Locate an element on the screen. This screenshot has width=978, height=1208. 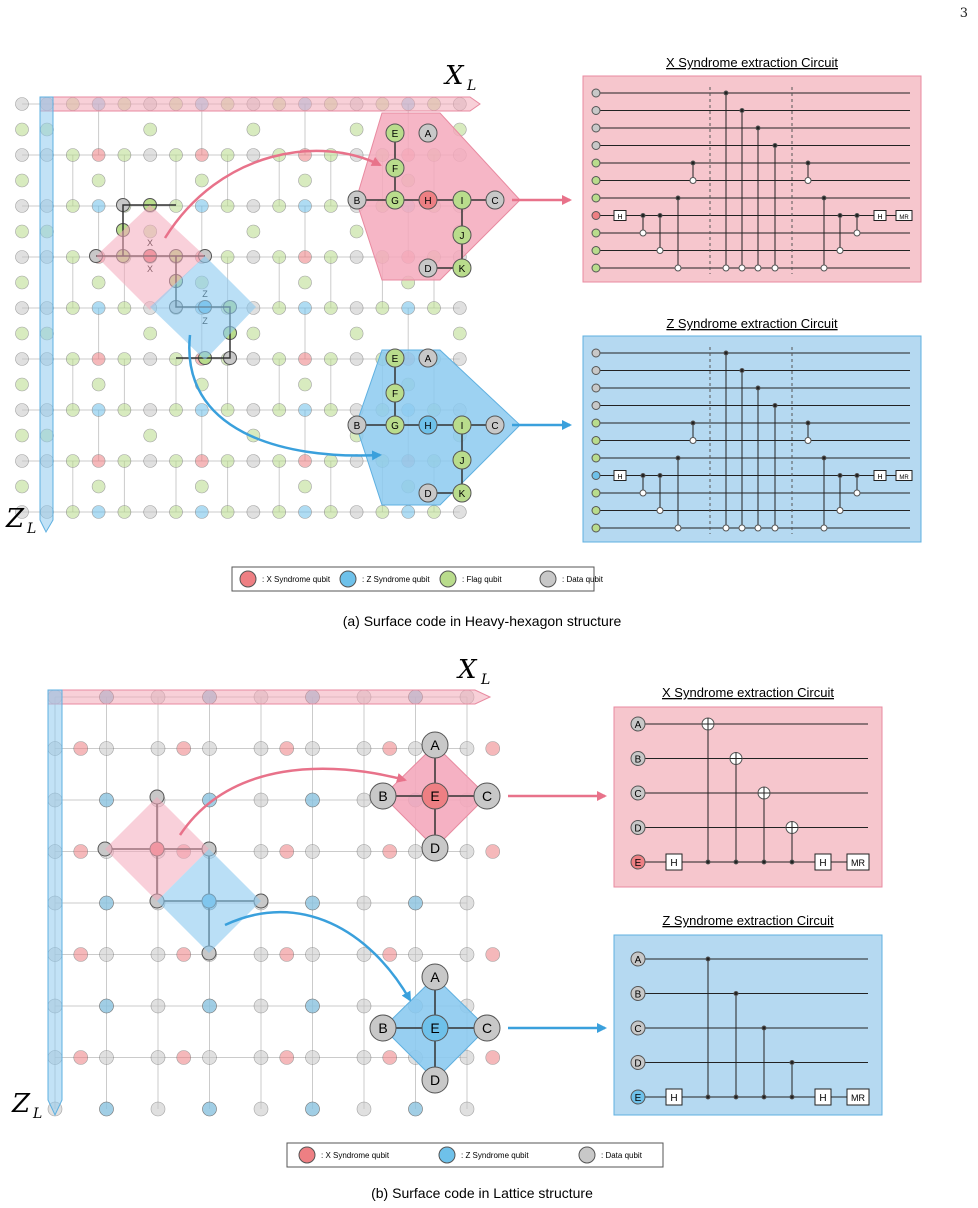
circuit-qubit-d is located at coordinates (638, 1062).